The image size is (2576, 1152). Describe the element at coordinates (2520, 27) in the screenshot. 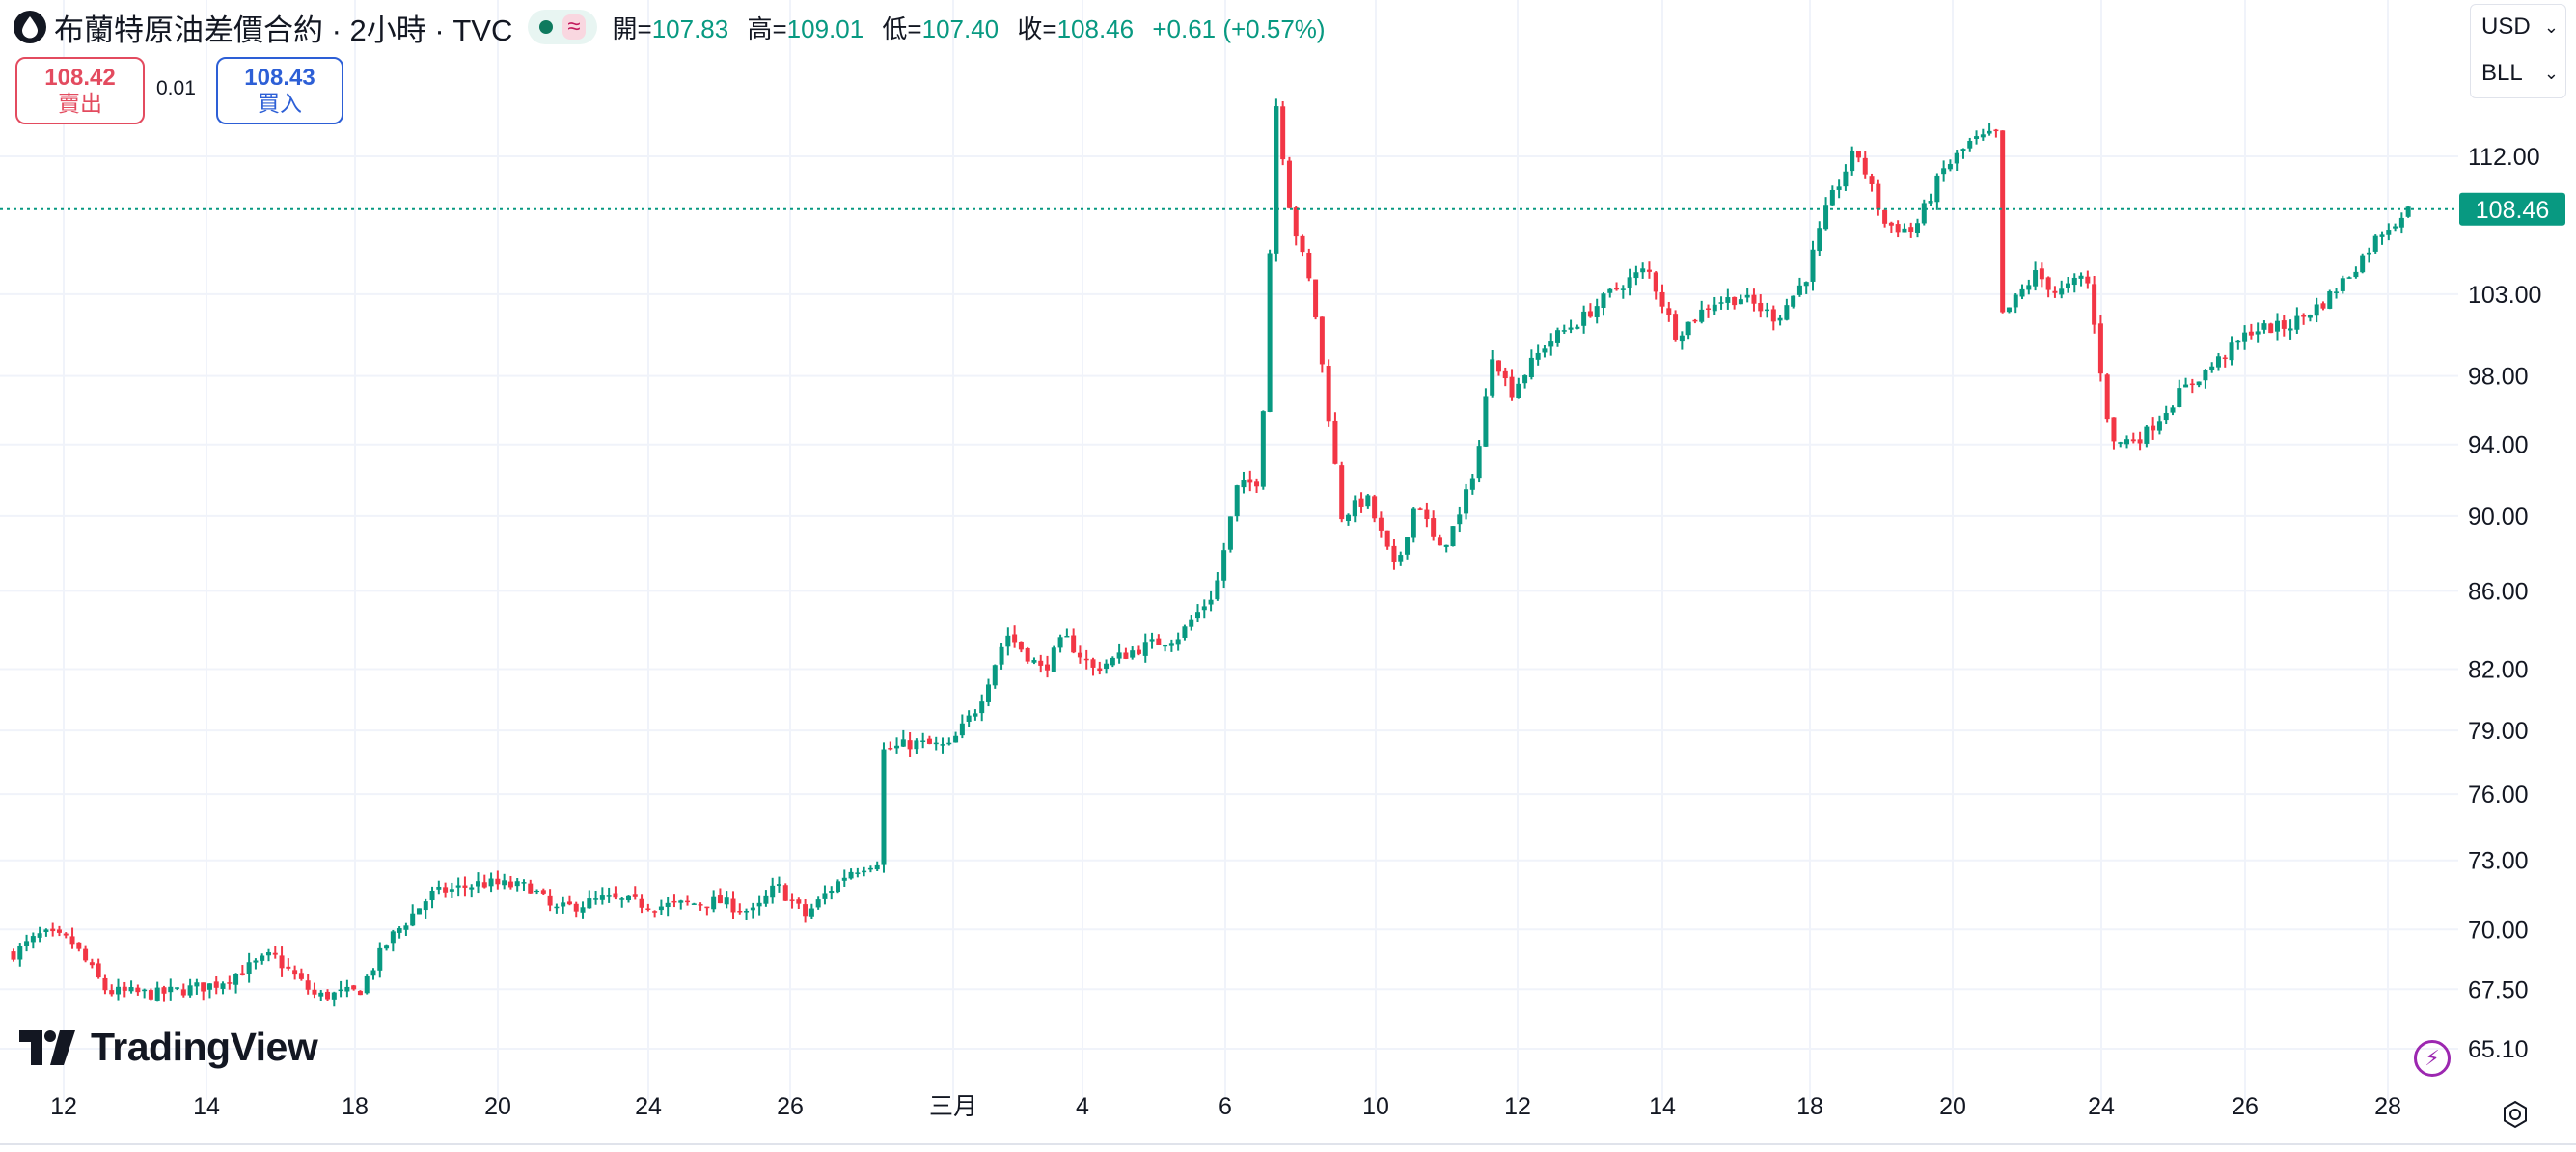

I see `currency-select: USD ⌄` at that location.